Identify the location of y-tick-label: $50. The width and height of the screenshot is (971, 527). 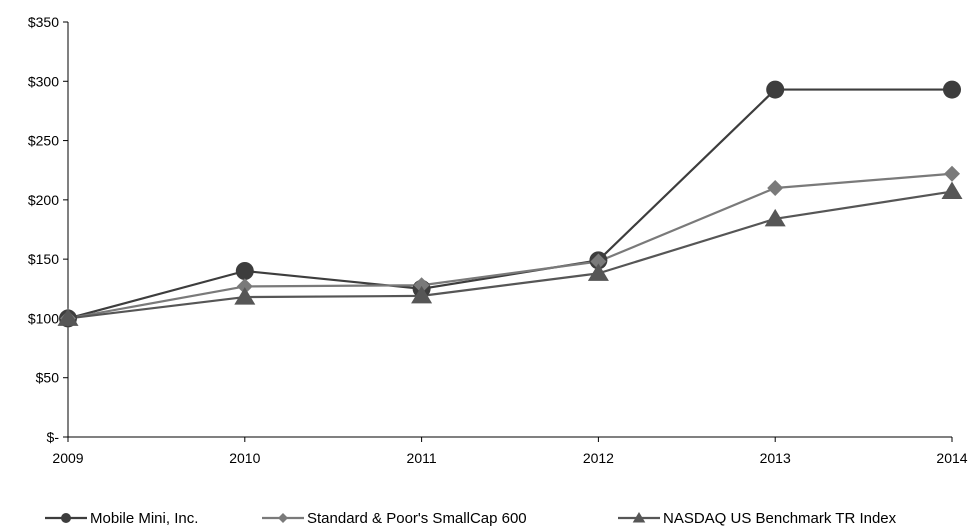
(48, 378).